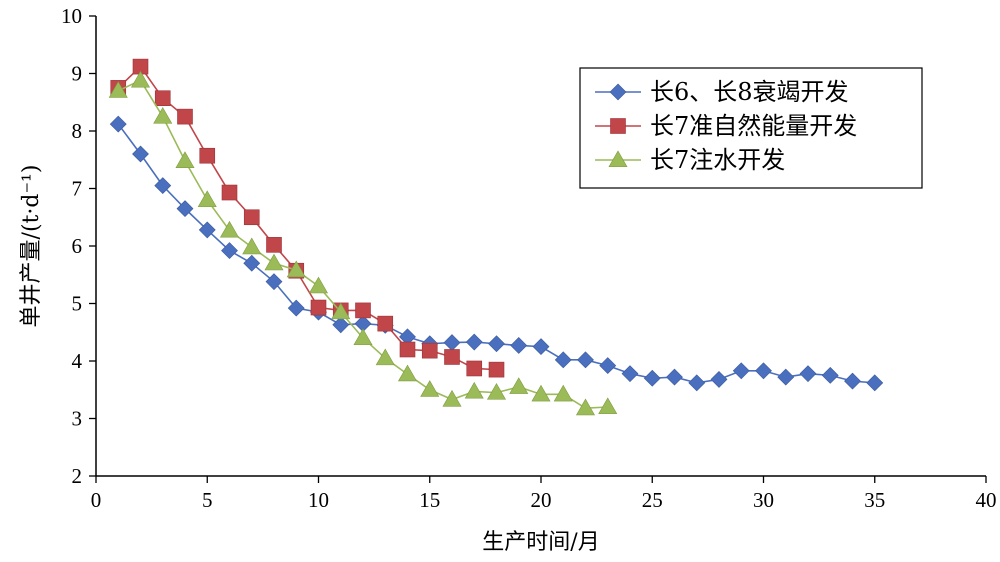  I want to click on legend-entry: 长7注水开发, so click(690, 160).